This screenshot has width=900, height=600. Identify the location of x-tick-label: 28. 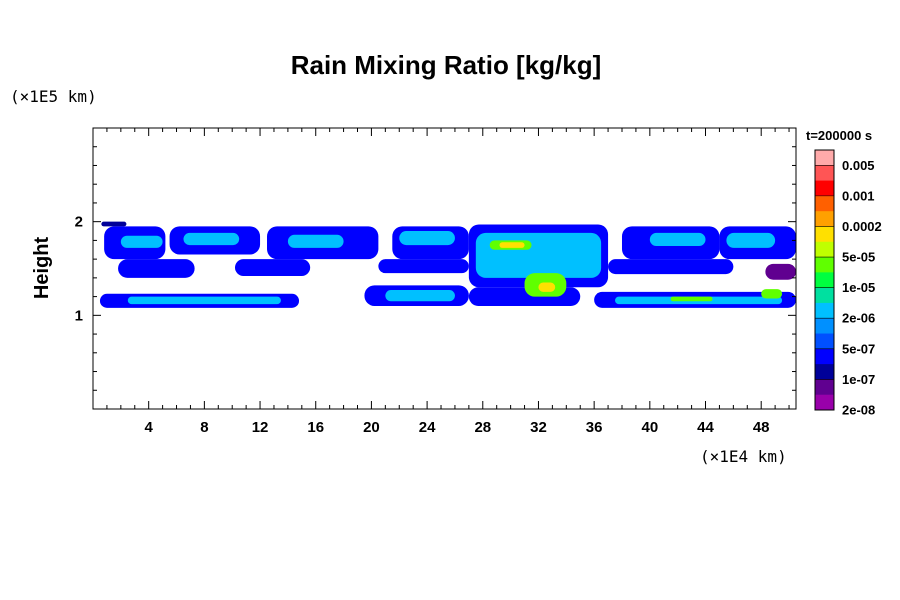
(482, 427).